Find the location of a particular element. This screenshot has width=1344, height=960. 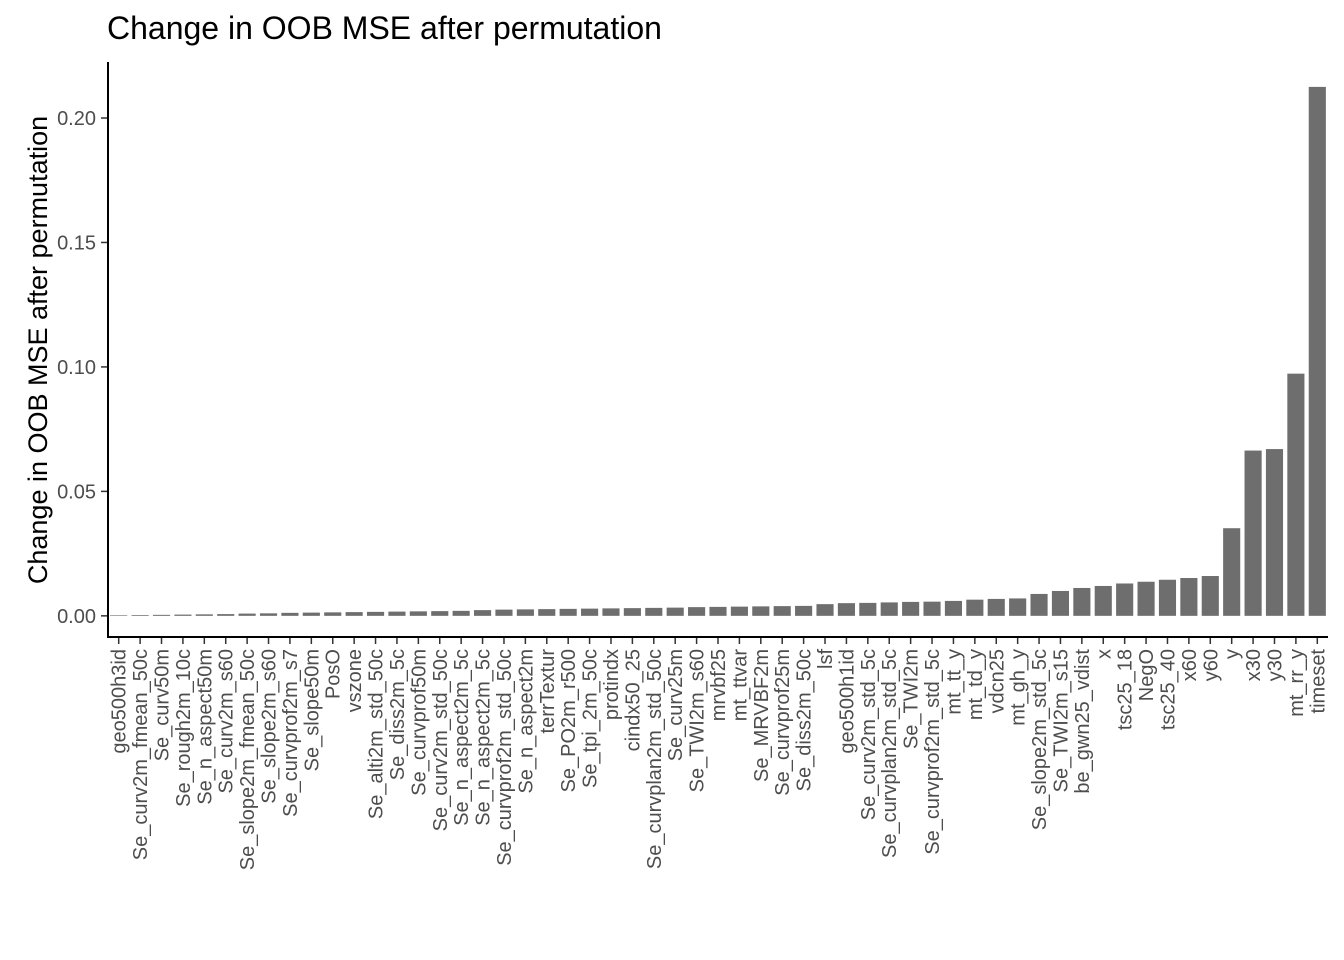

x-tick-label: timeset is located at coordinates (1318, 681).